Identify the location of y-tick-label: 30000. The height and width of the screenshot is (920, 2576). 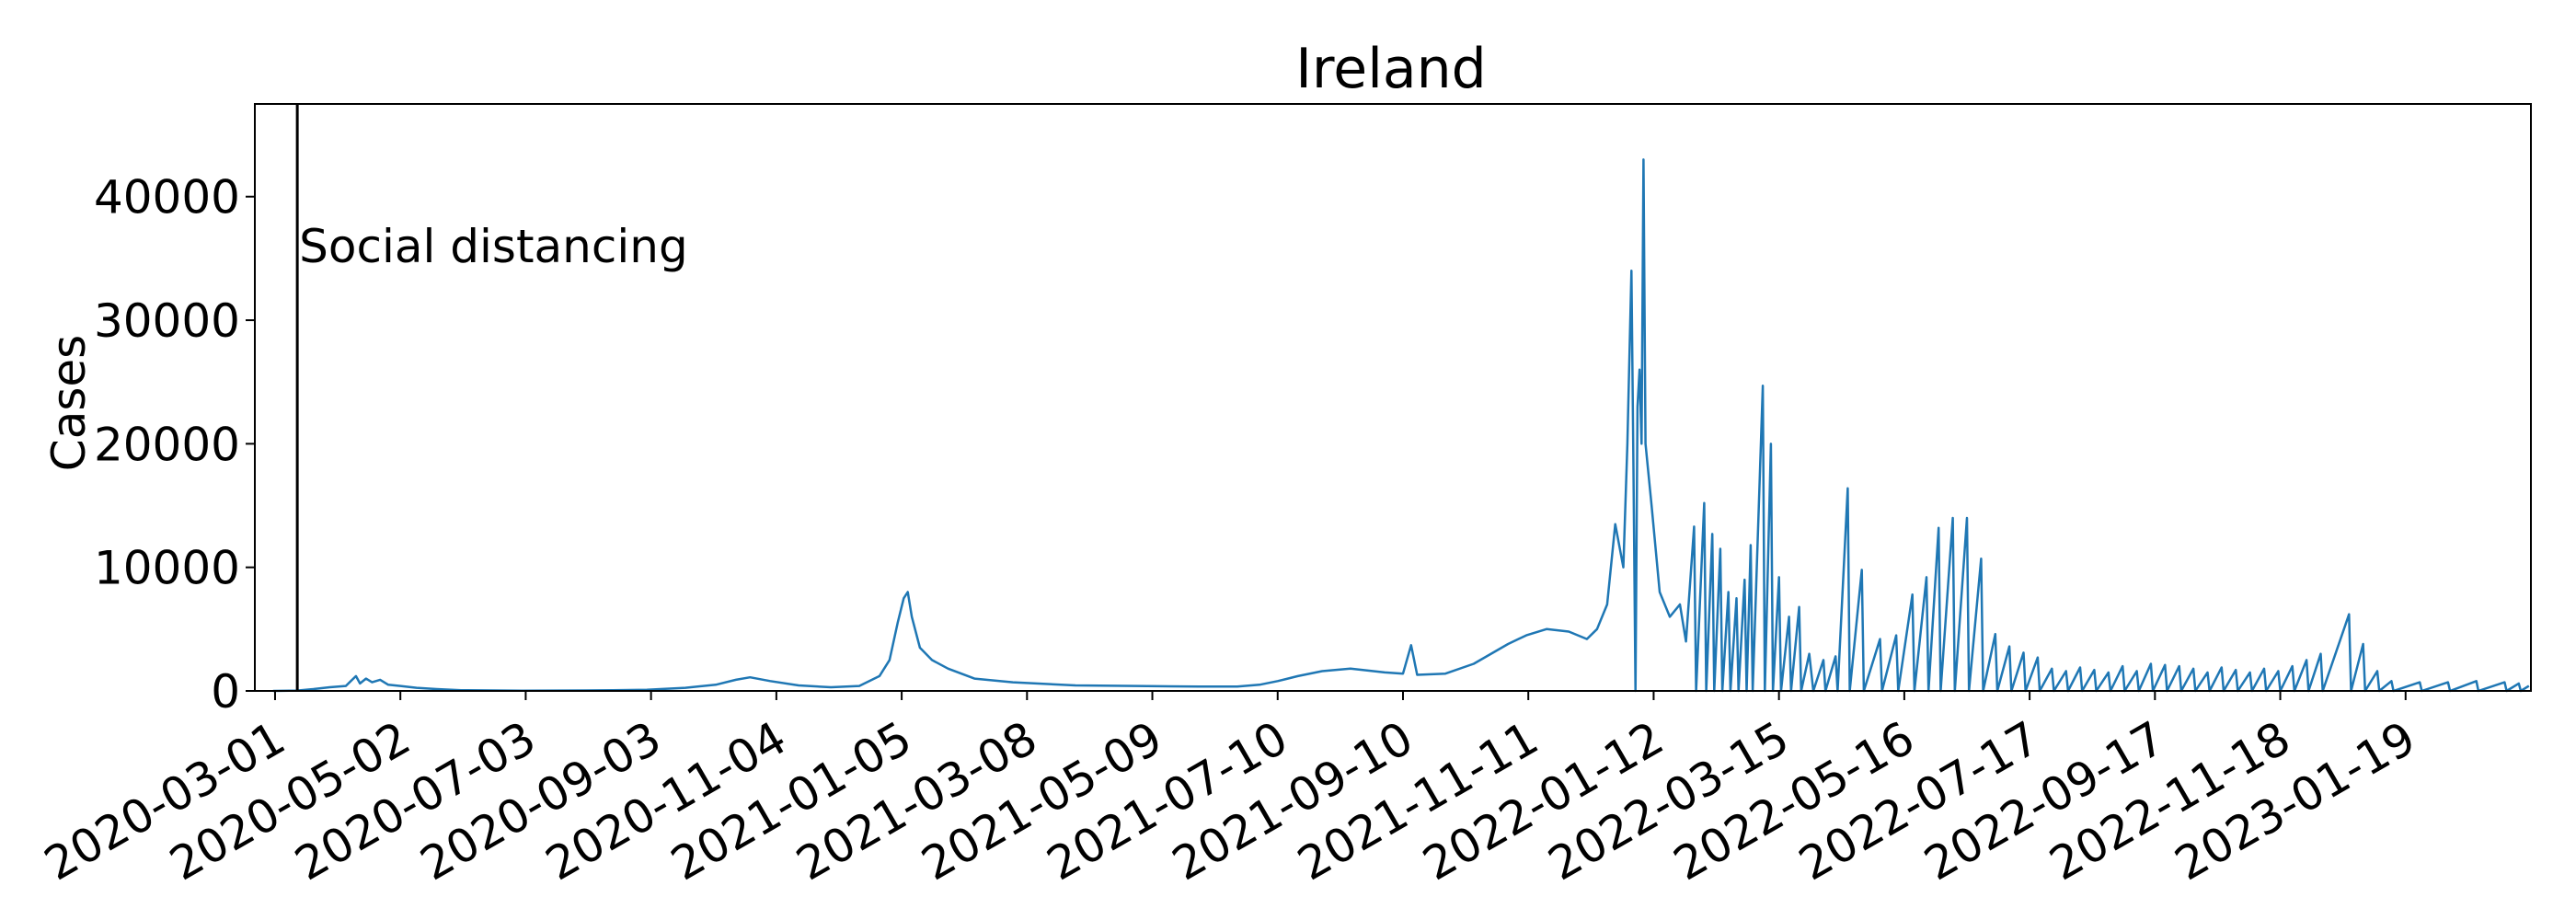
(167, 321).